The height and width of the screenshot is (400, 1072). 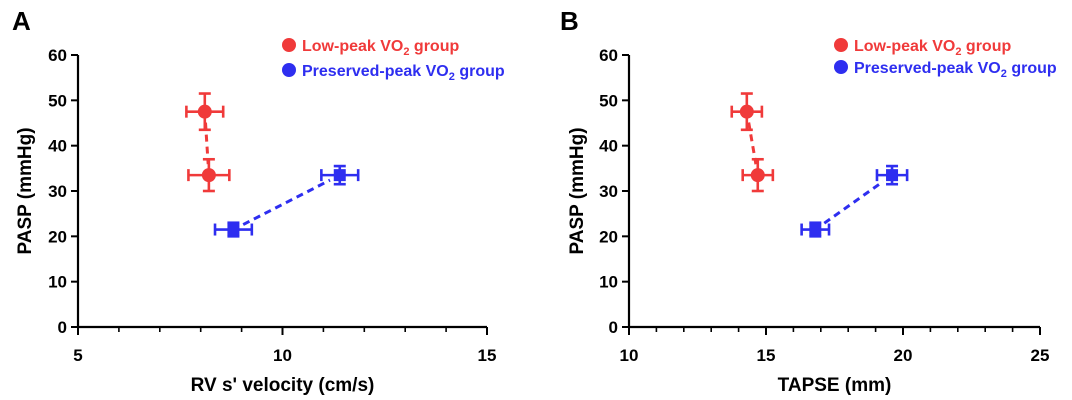 I want to click on x-axis-title: TAPSE (mm), so click(x=835, y=385).